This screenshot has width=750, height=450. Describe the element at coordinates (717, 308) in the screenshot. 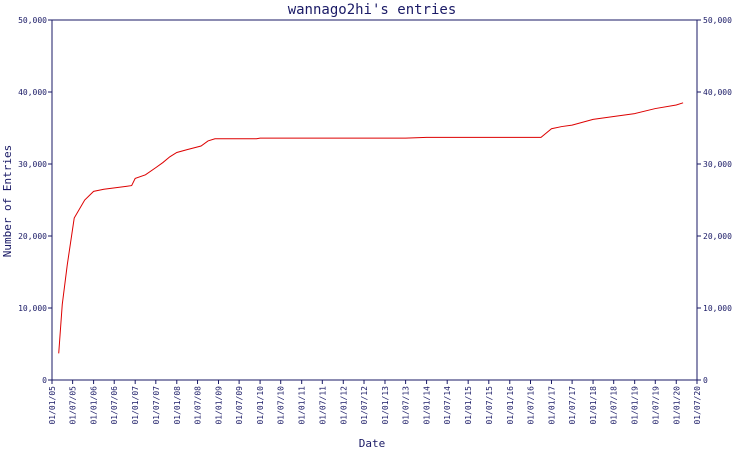

I see `y-tick-label-right: 10,000` at that location.